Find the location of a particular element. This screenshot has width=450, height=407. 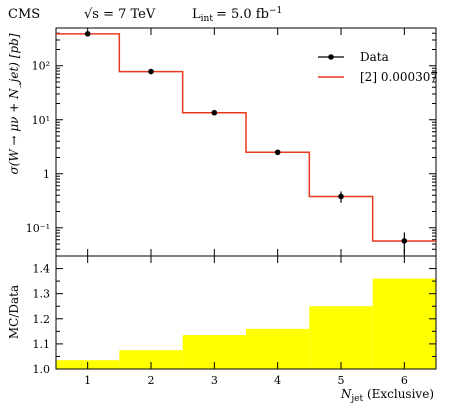

legend-data-marker is located at coordinates (331, 57).